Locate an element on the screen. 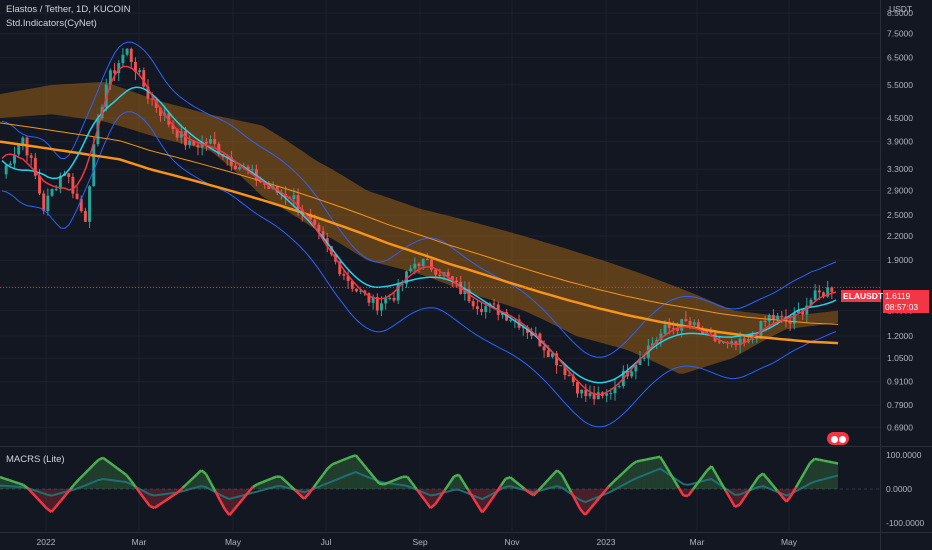 The height and width of the screenshot is (550, 932). oscillator-legend: MACRS (Lite) is located at coordinates (35, 459).